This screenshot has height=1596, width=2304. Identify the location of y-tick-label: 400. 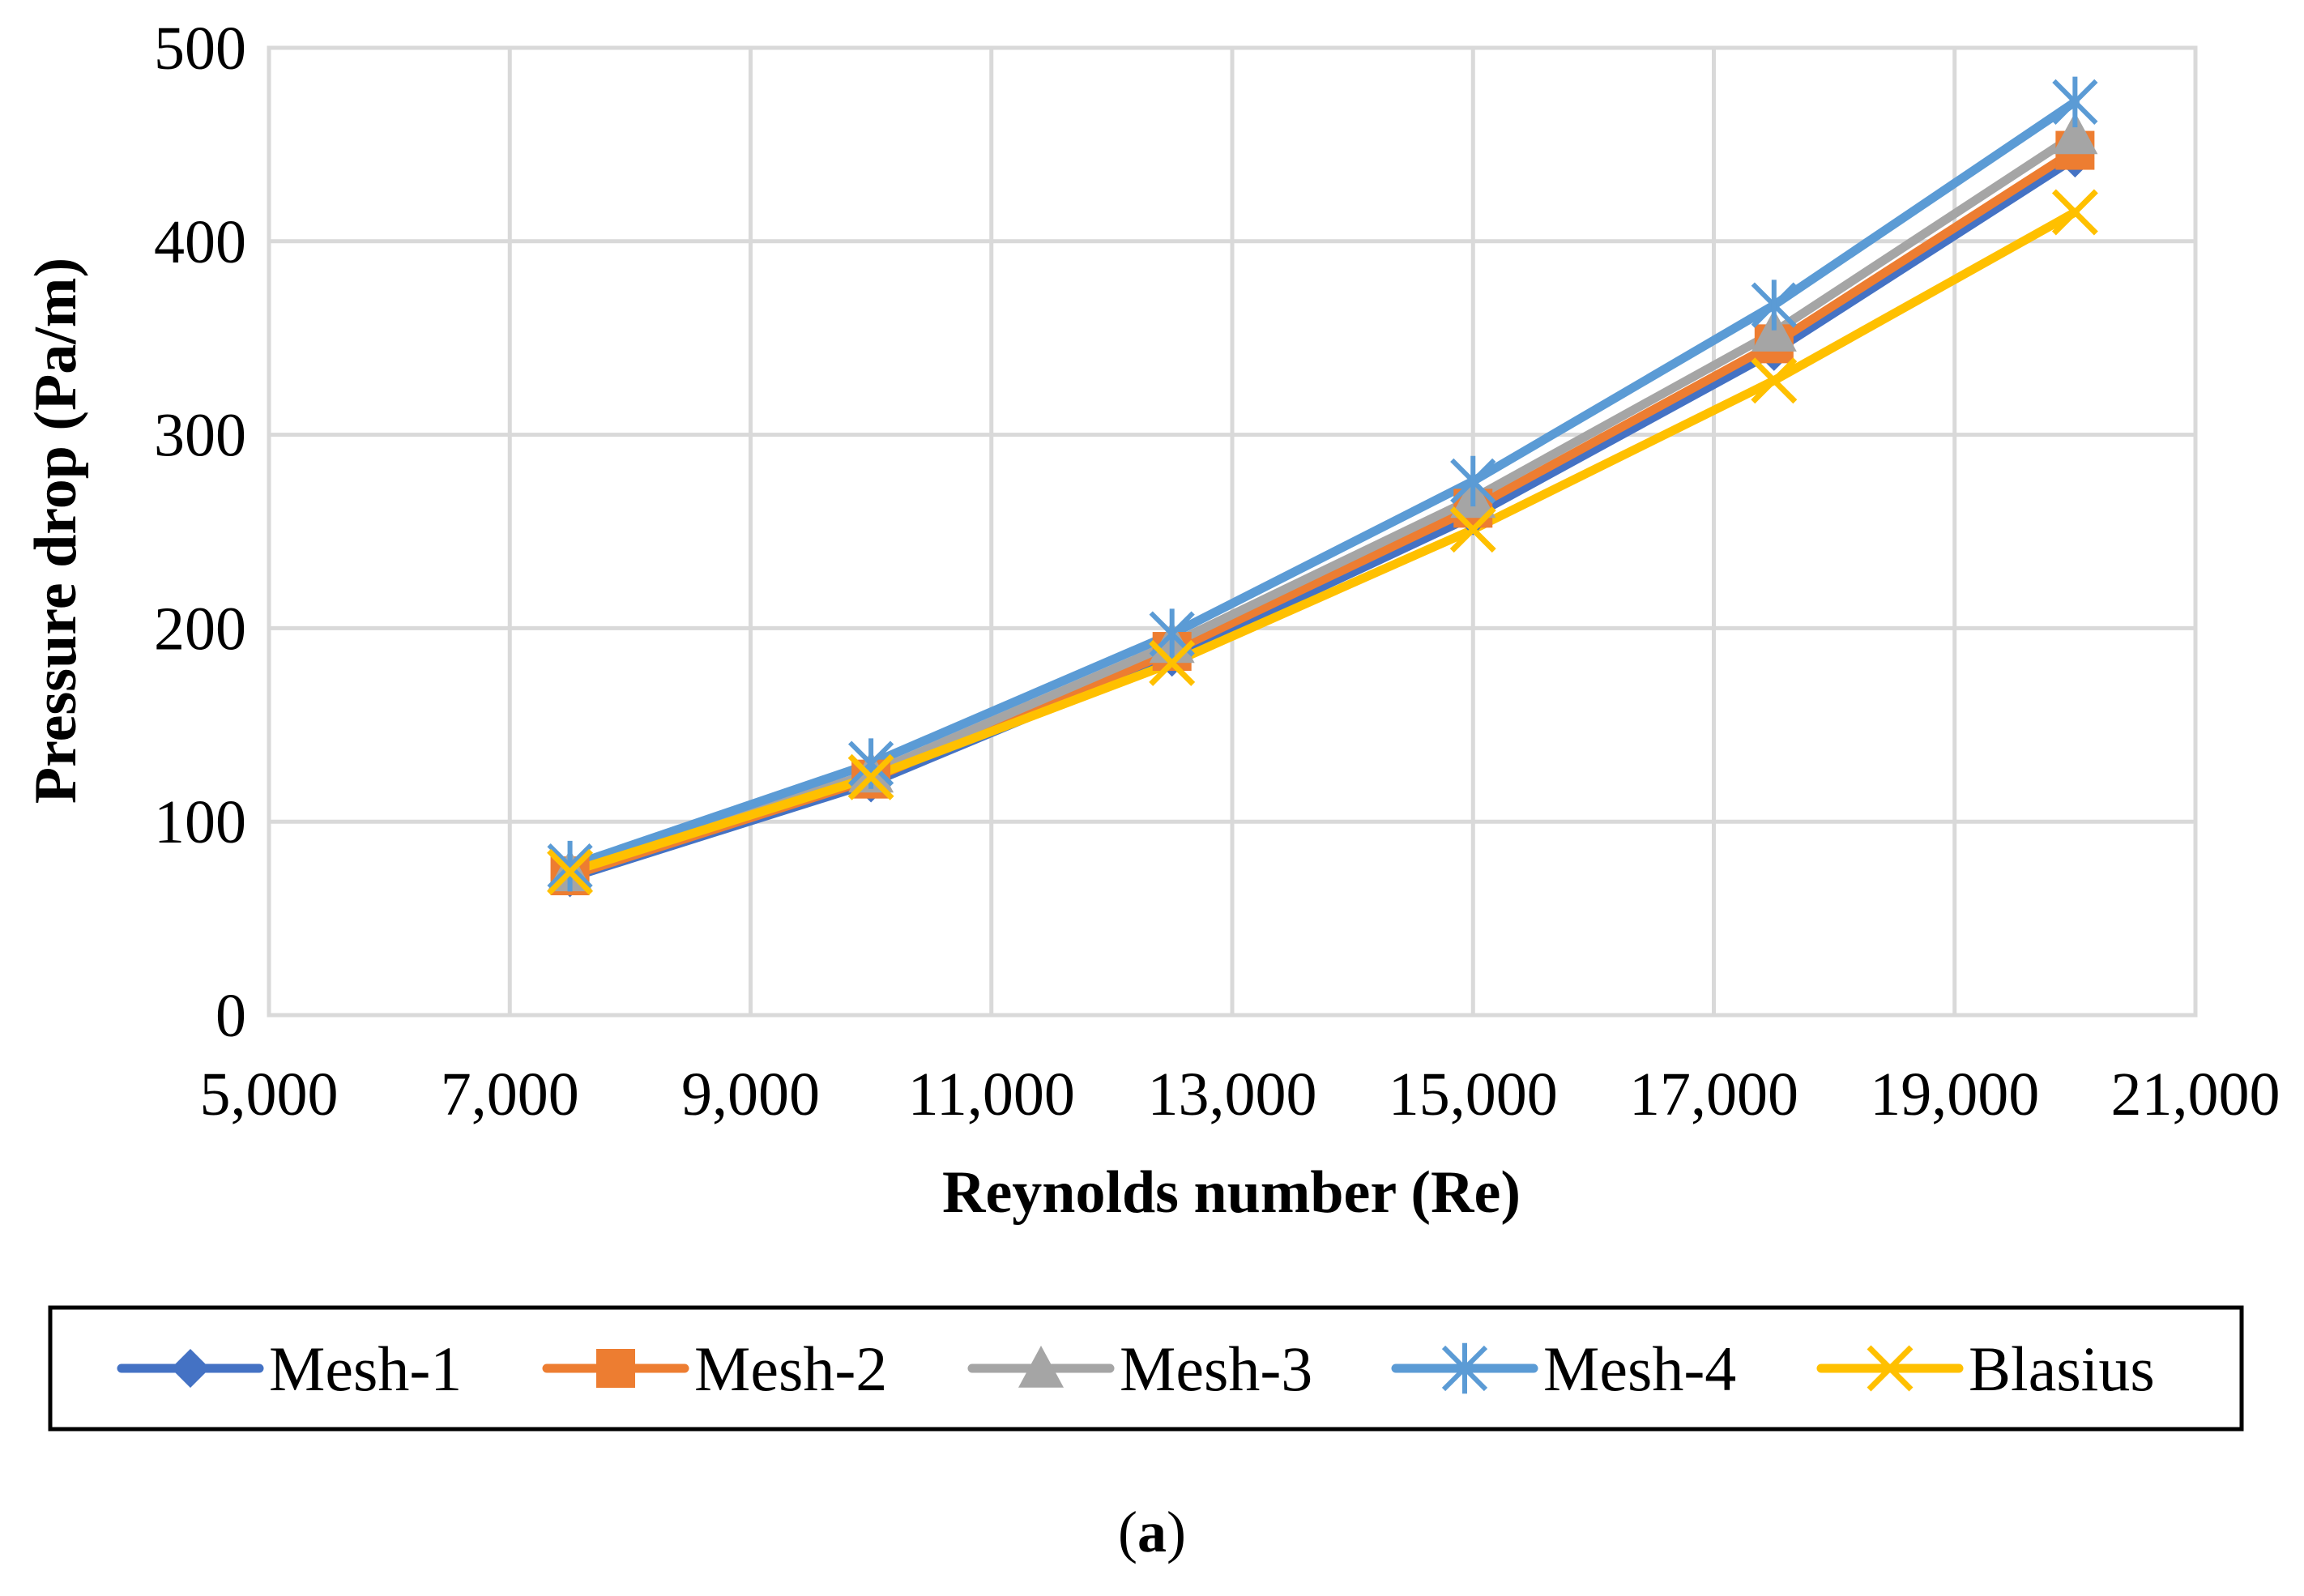
(200, 242).